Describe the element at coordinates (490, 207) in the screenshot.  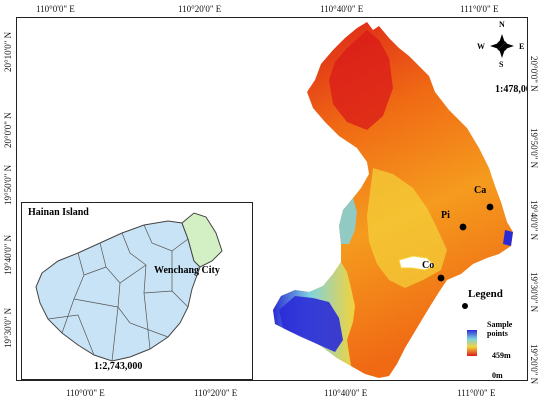
I see `sample-point-ca` at that location.